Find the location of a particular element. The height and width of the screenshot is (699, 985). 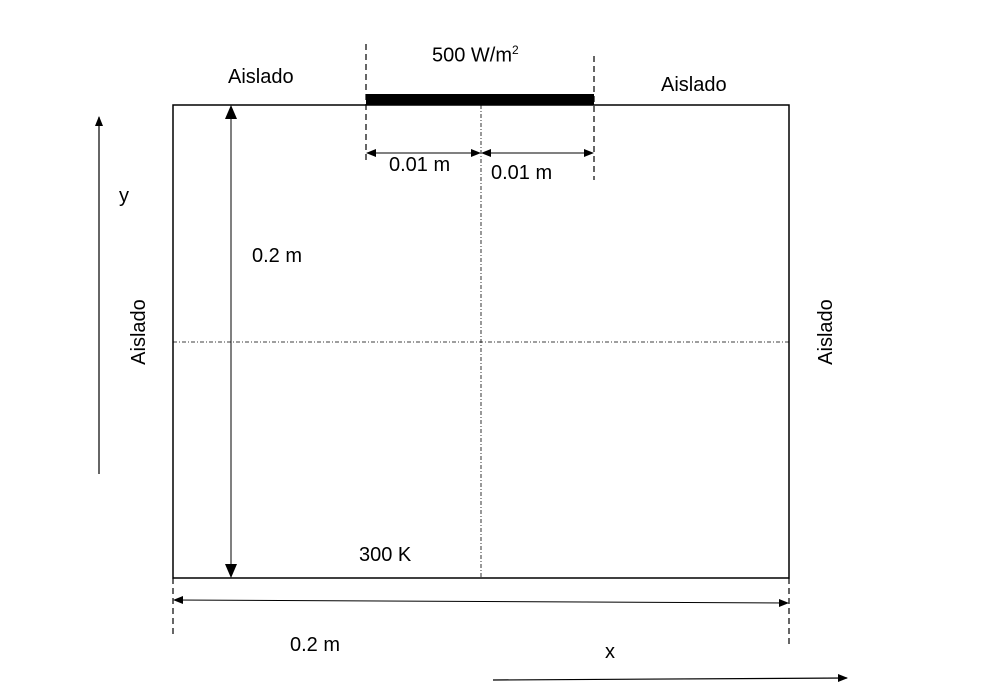

heat-flux-label: 500 W/m2 is located at coordinates (475, 55).